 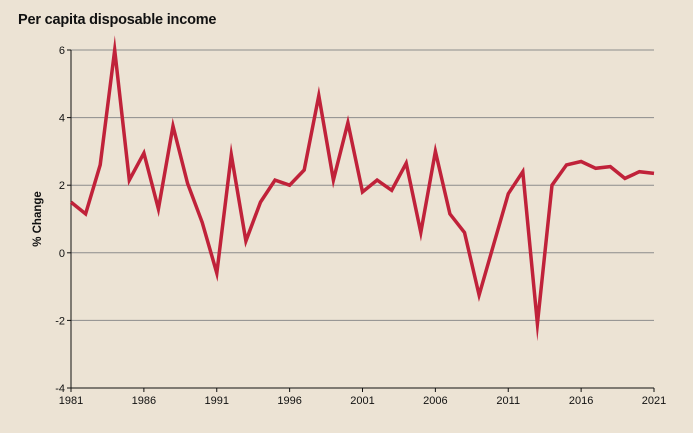 What do you see at coordinates (508, 401) in the screenshot?
I see `x-tick-label: 2011` at bounding box center [508, 401].